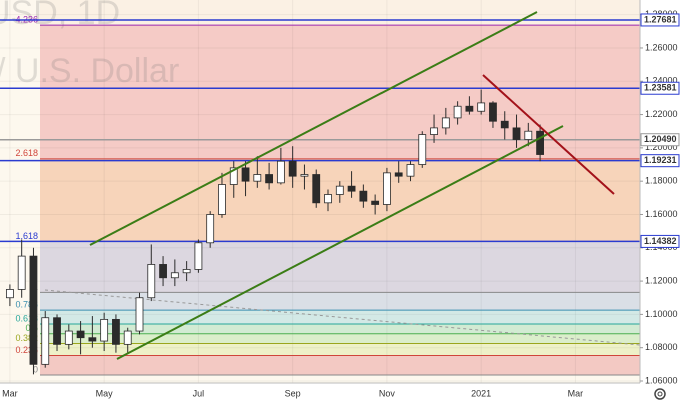  I want to click on price-label: 1.20490, so click(660, 139).